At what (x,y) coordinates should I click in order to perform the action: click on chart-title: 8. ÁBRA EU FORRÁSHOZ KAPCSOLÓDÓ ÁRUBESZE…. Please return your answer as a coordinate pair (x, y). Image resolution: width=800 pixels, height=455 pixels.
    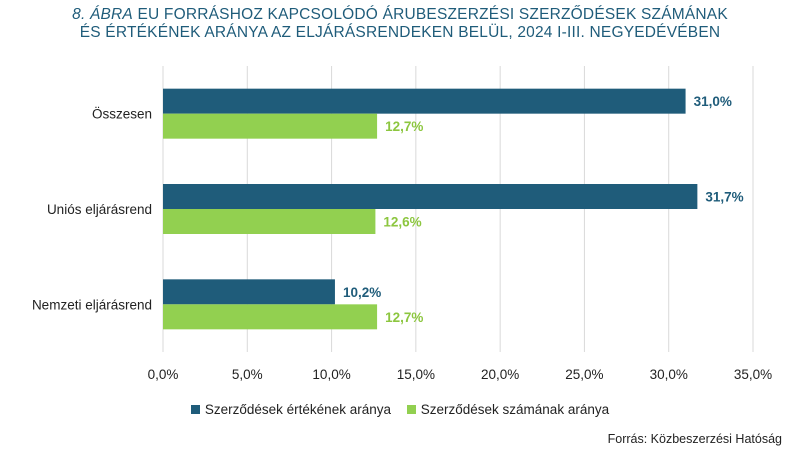
    Looking at the image, I should click on (400, 24).